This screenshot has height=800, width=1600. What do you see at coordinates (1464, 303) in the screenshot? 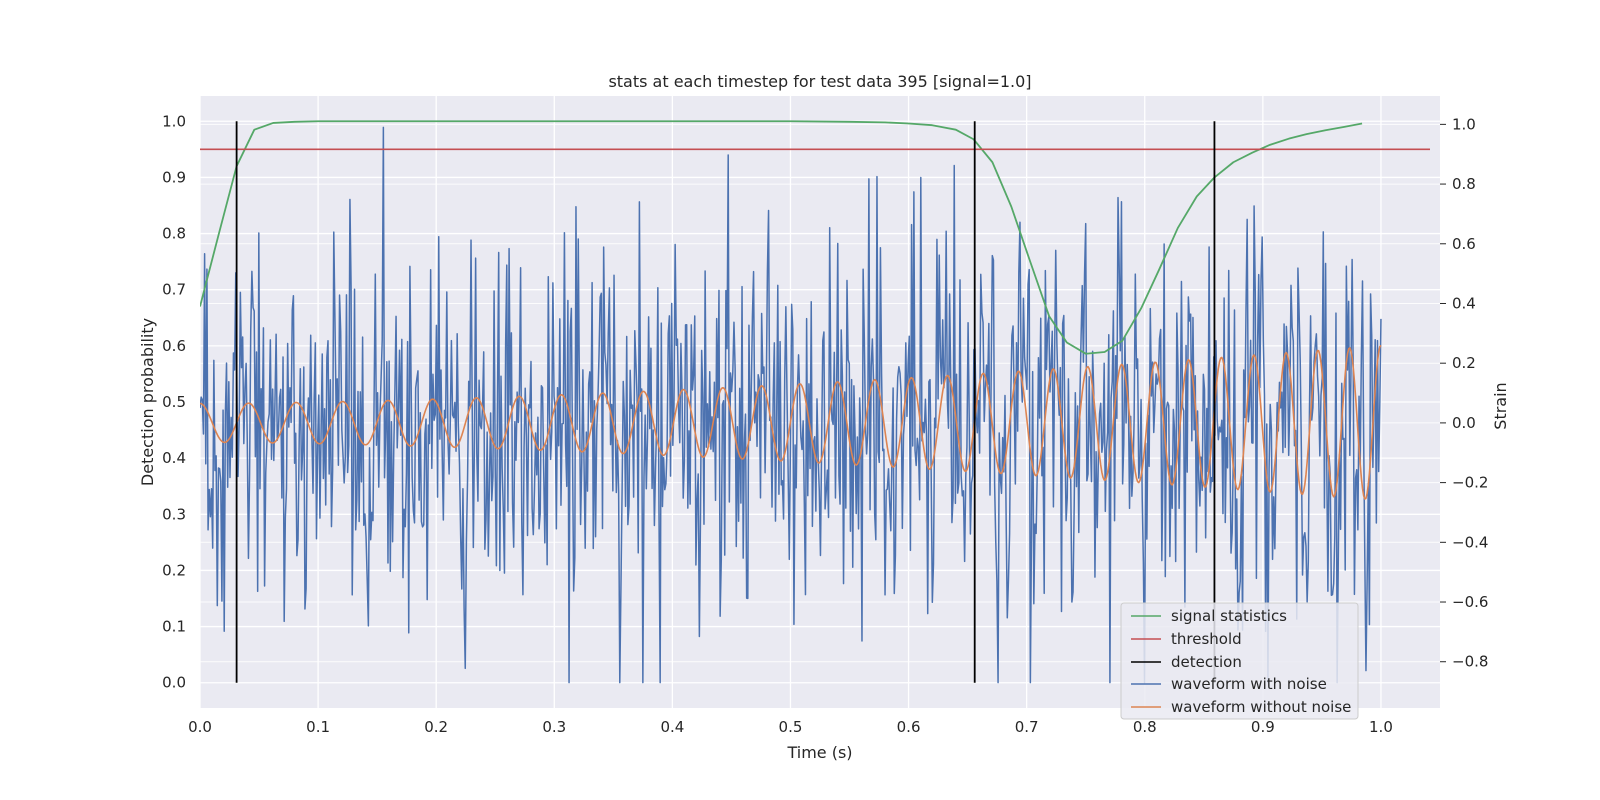
I see `y-right-tick-label: 0.4` at bounding box center [1464, 303].